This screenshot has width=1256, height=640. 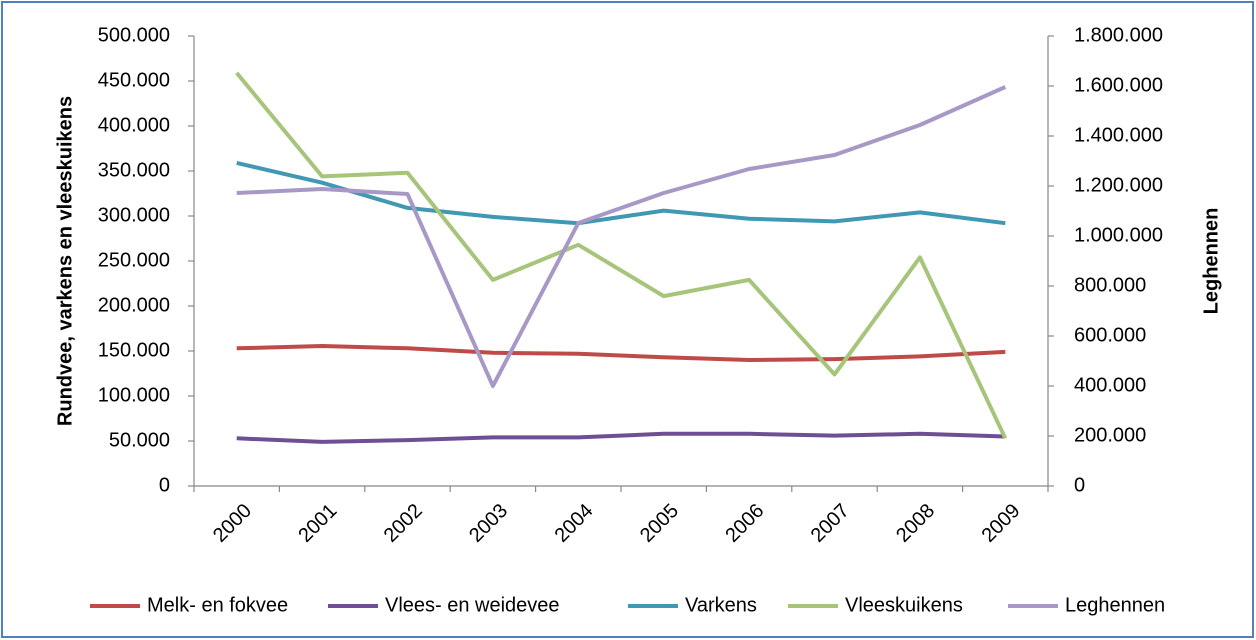 I want to click on legend-label: Vlees- en weidevee, so click(x=472, y=605).